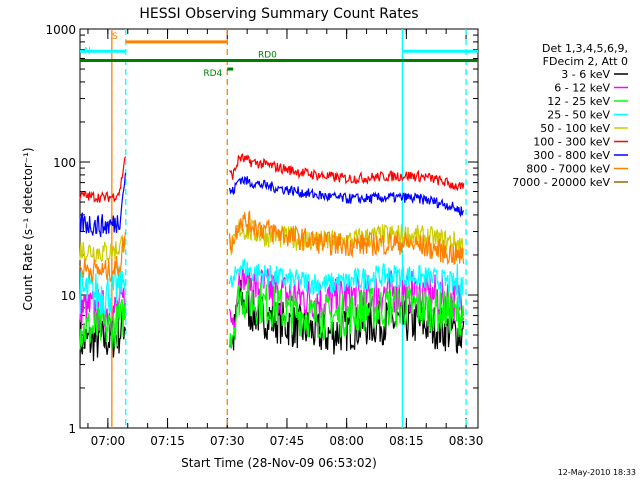  Describe the element at coordinates (227, 441) in the screenshot. I see `x-tick-label: 07:30` at that location.